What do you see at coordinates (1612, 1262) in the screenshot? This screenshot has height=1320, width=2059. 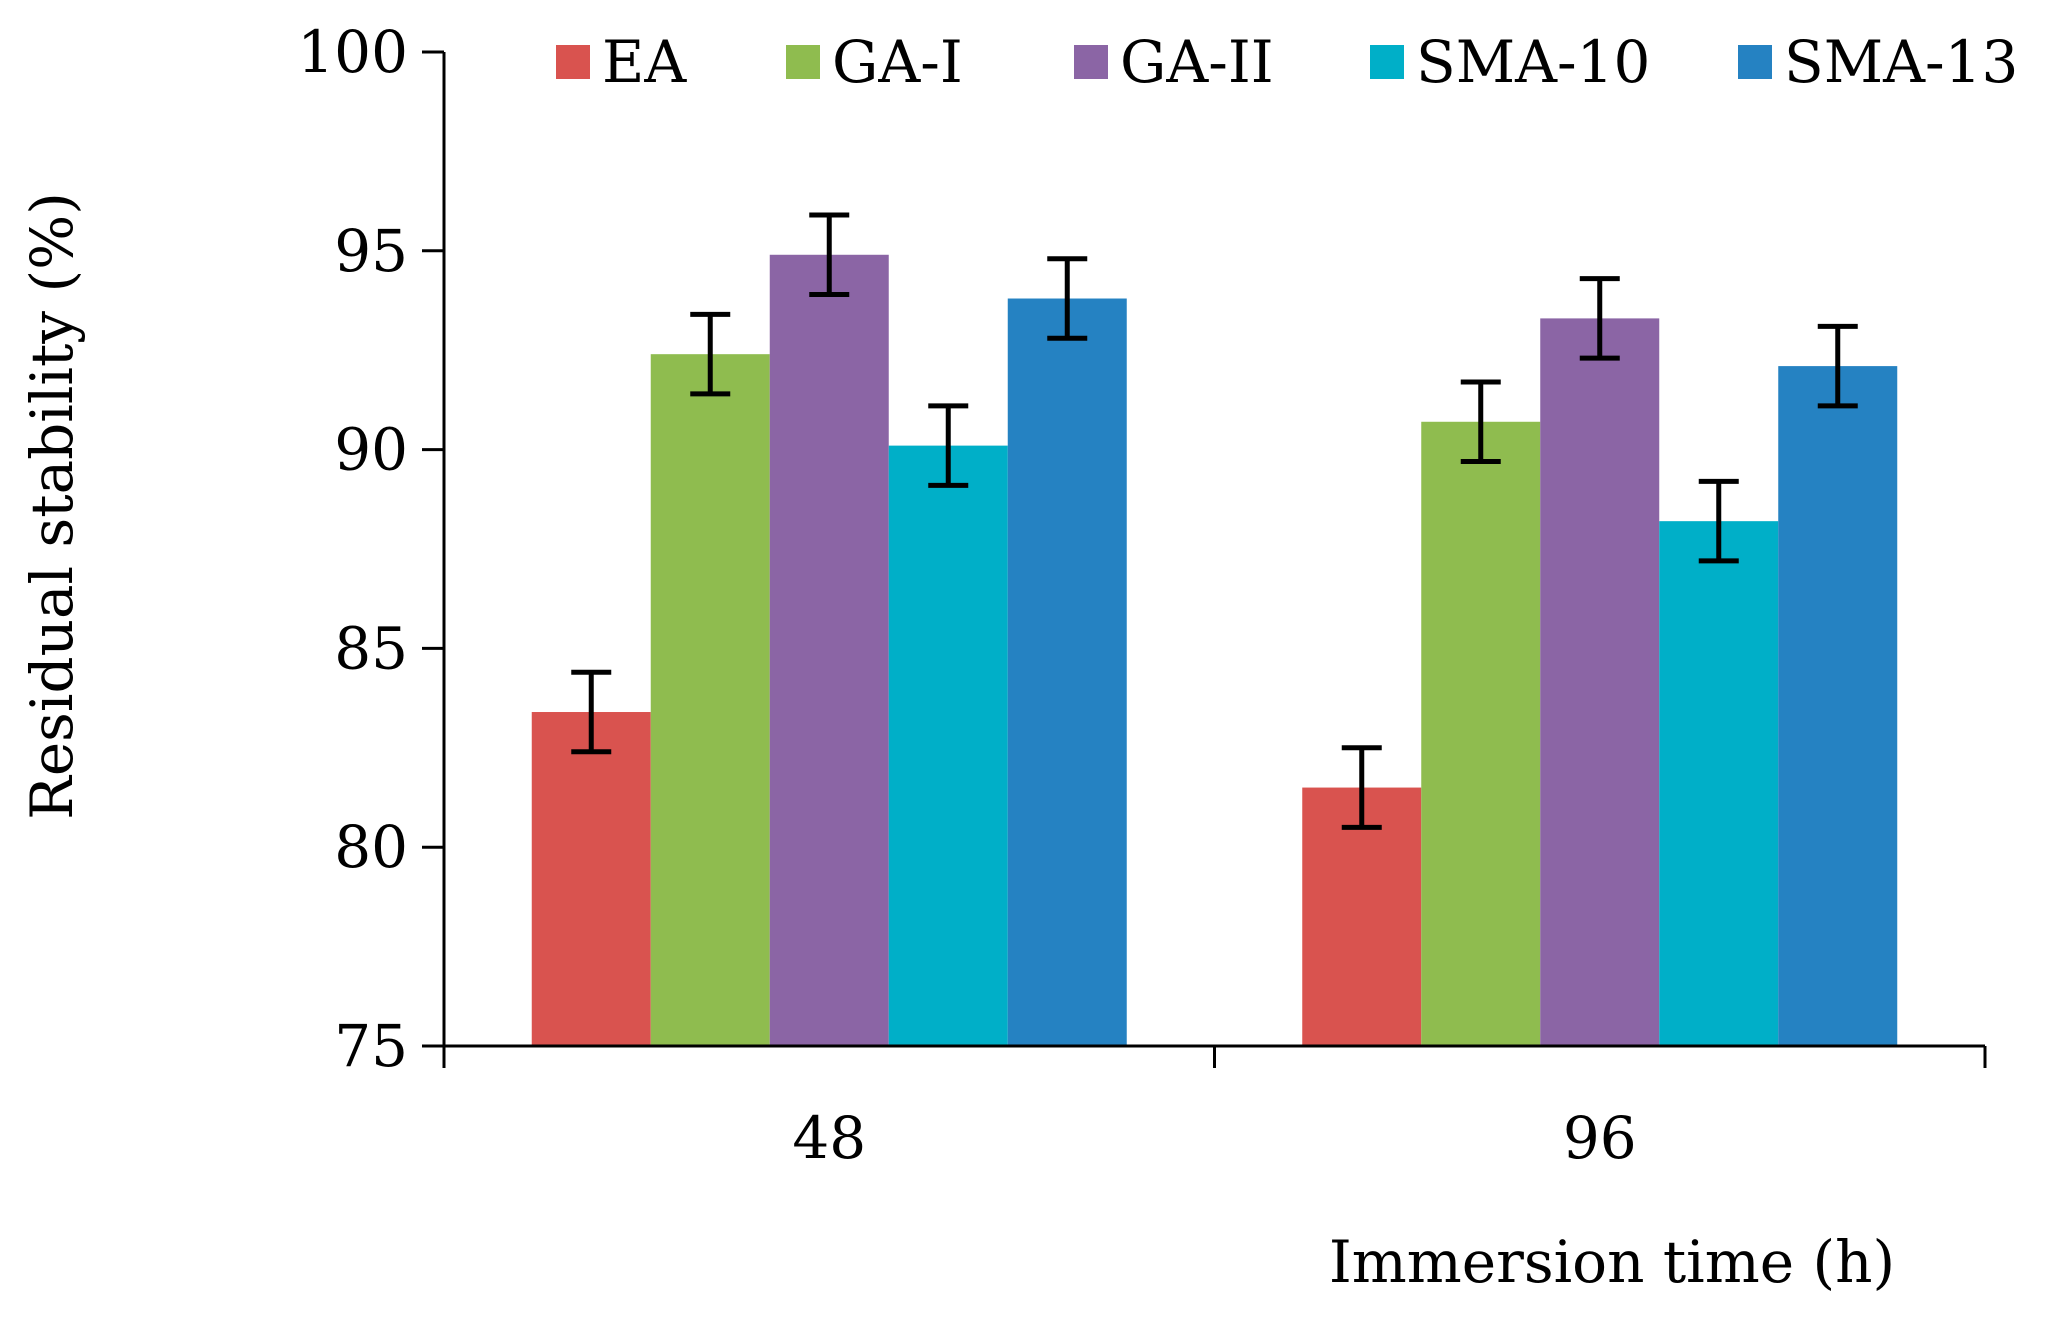 I see `x-axis-title: Immersion time (h)` at bounding box center [1612, 1262].